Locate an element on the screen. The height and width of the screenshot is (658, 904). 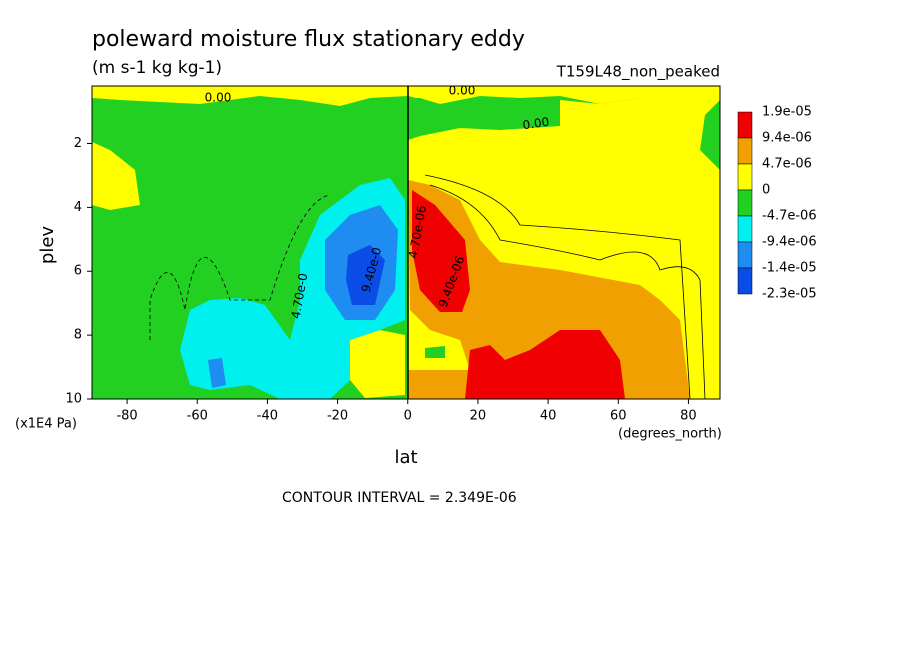
legend-label: -2.3e-05 is located at coordinates (789, 294).